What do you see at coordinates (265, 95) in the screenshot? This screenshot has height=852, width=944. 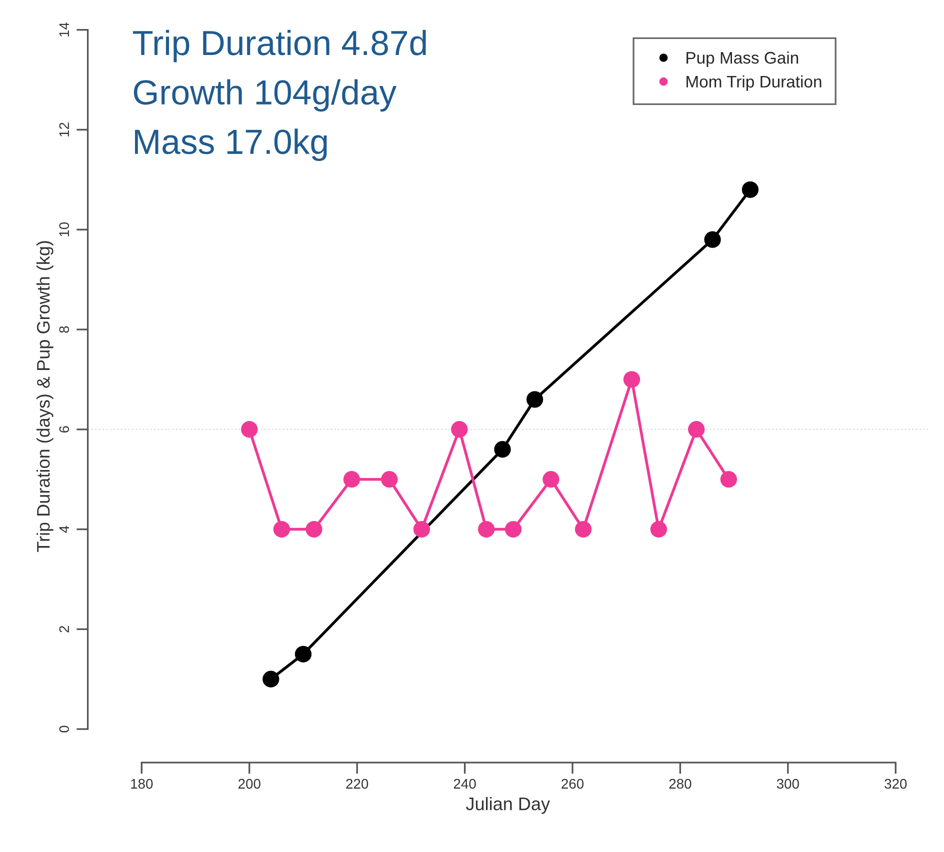 I see `annotation: Growth 104g/day` at bounding box center [265, 95].